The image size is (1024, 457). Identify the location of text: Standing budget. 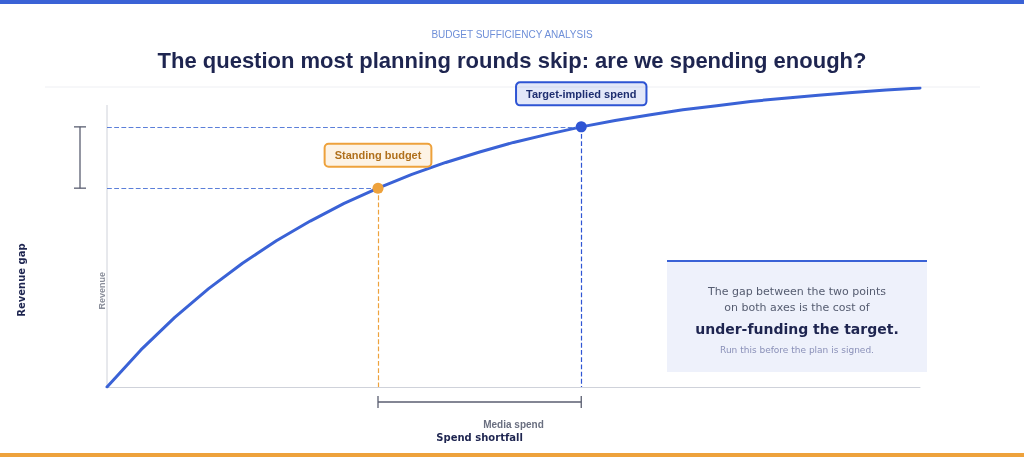
(378, 155).